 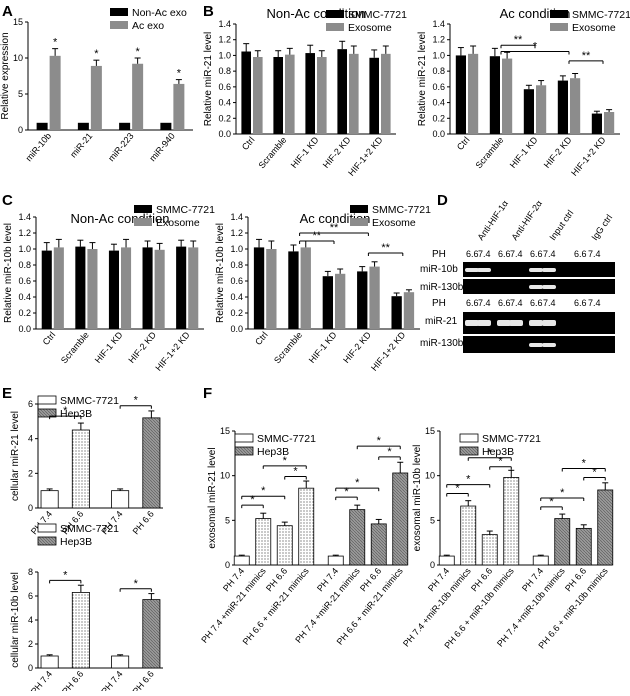 What do you see at coordinates (72, 680) in the screenshot?
I see `x-tick-label: PH 6.6` at bounding box center [72, 680].